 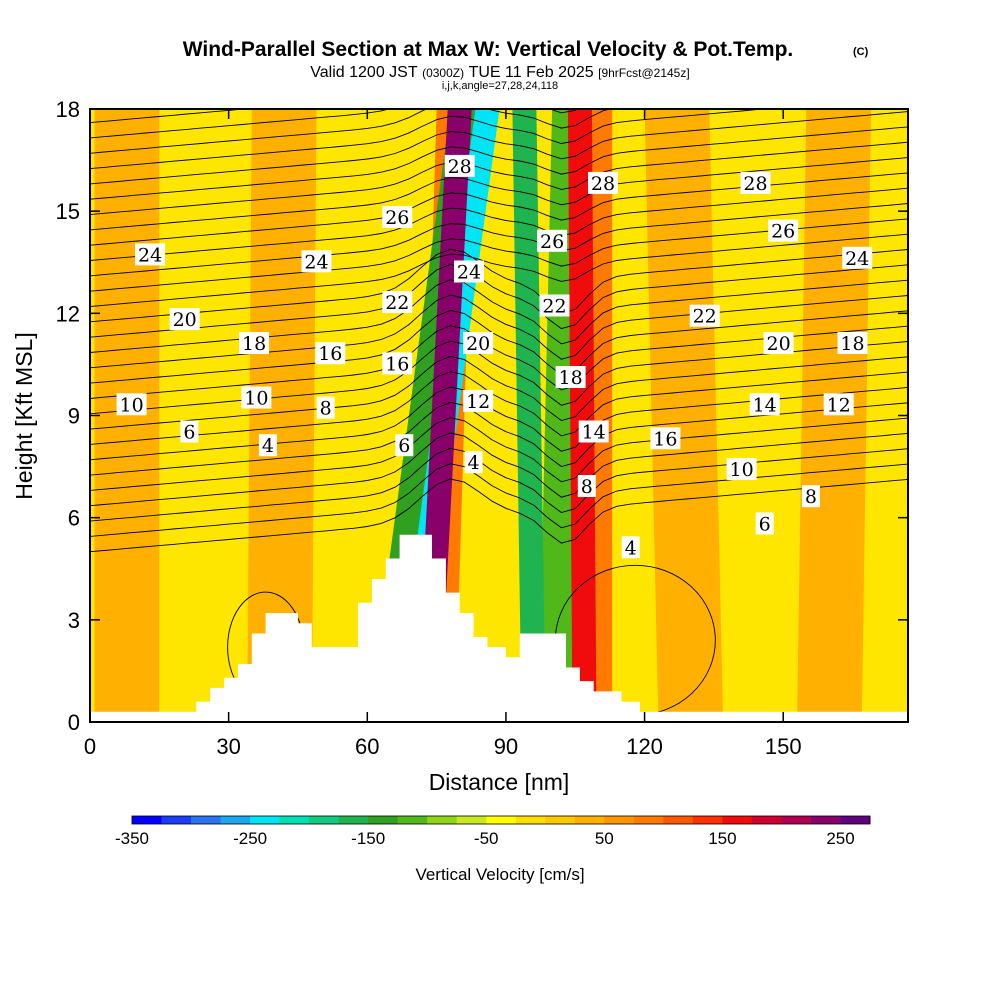 What do you see at coordinates (783, 746) in the screenshot?
I see `x-tick-label: 150` at bounding box center [783, 746].